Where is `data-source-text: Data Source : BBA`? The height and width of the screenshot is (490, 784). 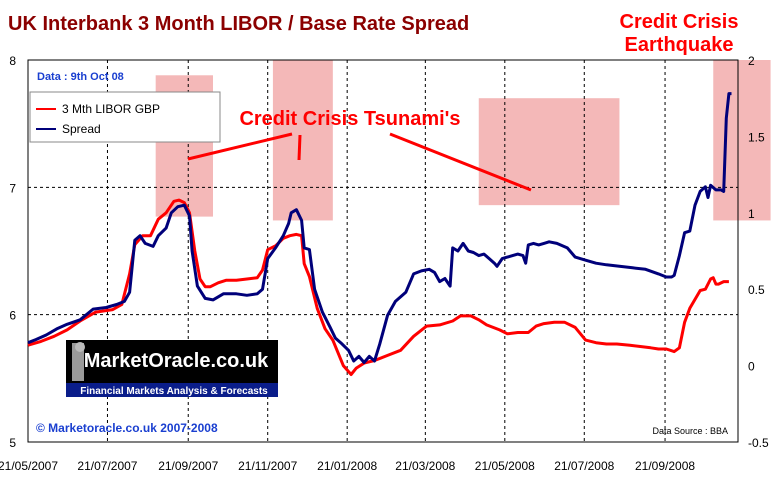
data-source-text: Data Source : BBA is located at coordinates (690, 431).